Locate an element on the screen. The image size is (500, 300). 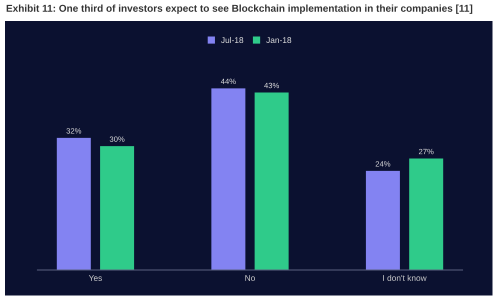
legend-label: Jul-18 is located at coordinates (232, 40).